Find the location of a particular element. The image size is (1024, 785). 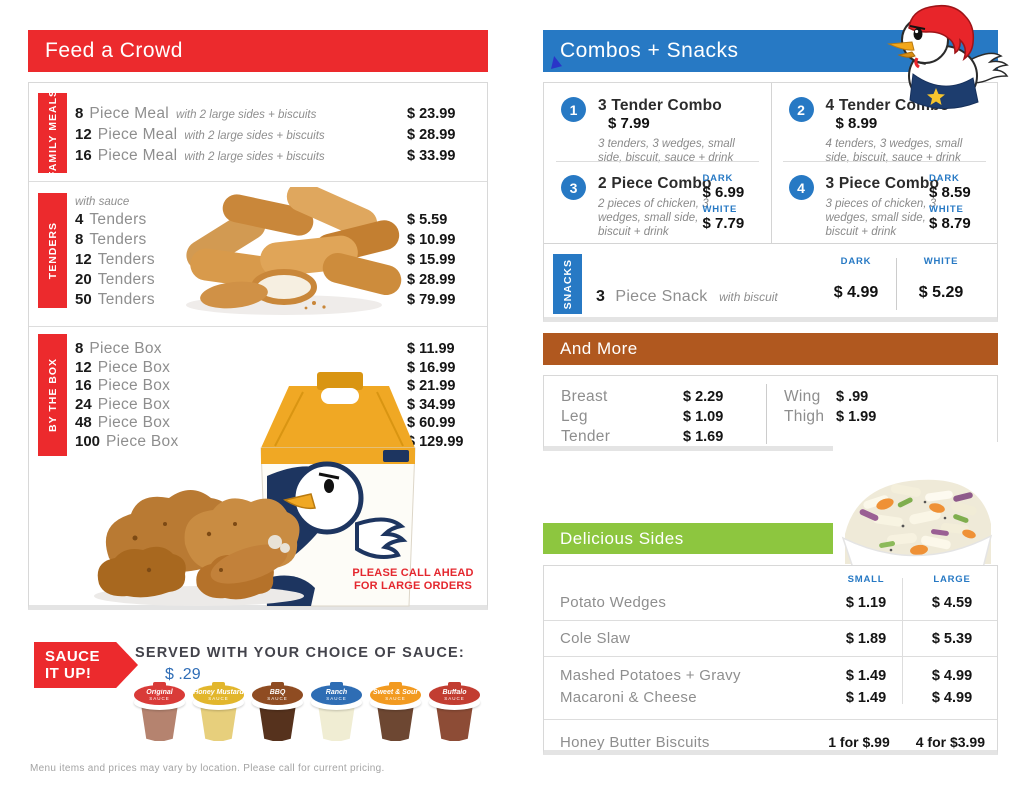

large-column-label: LARGE is located at coordinates (952, 579).